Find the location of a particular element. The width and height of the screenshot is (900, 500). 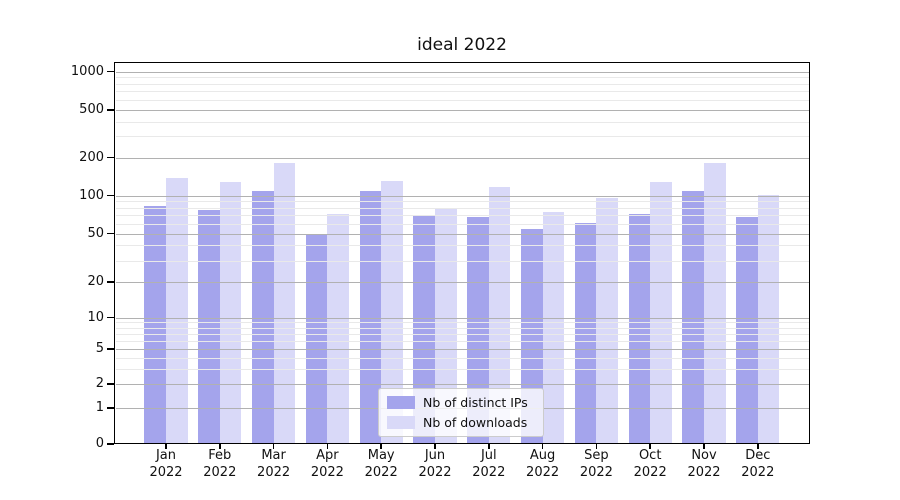

x-tick-label: Jun 2022 is located at coordinates (435, 464).